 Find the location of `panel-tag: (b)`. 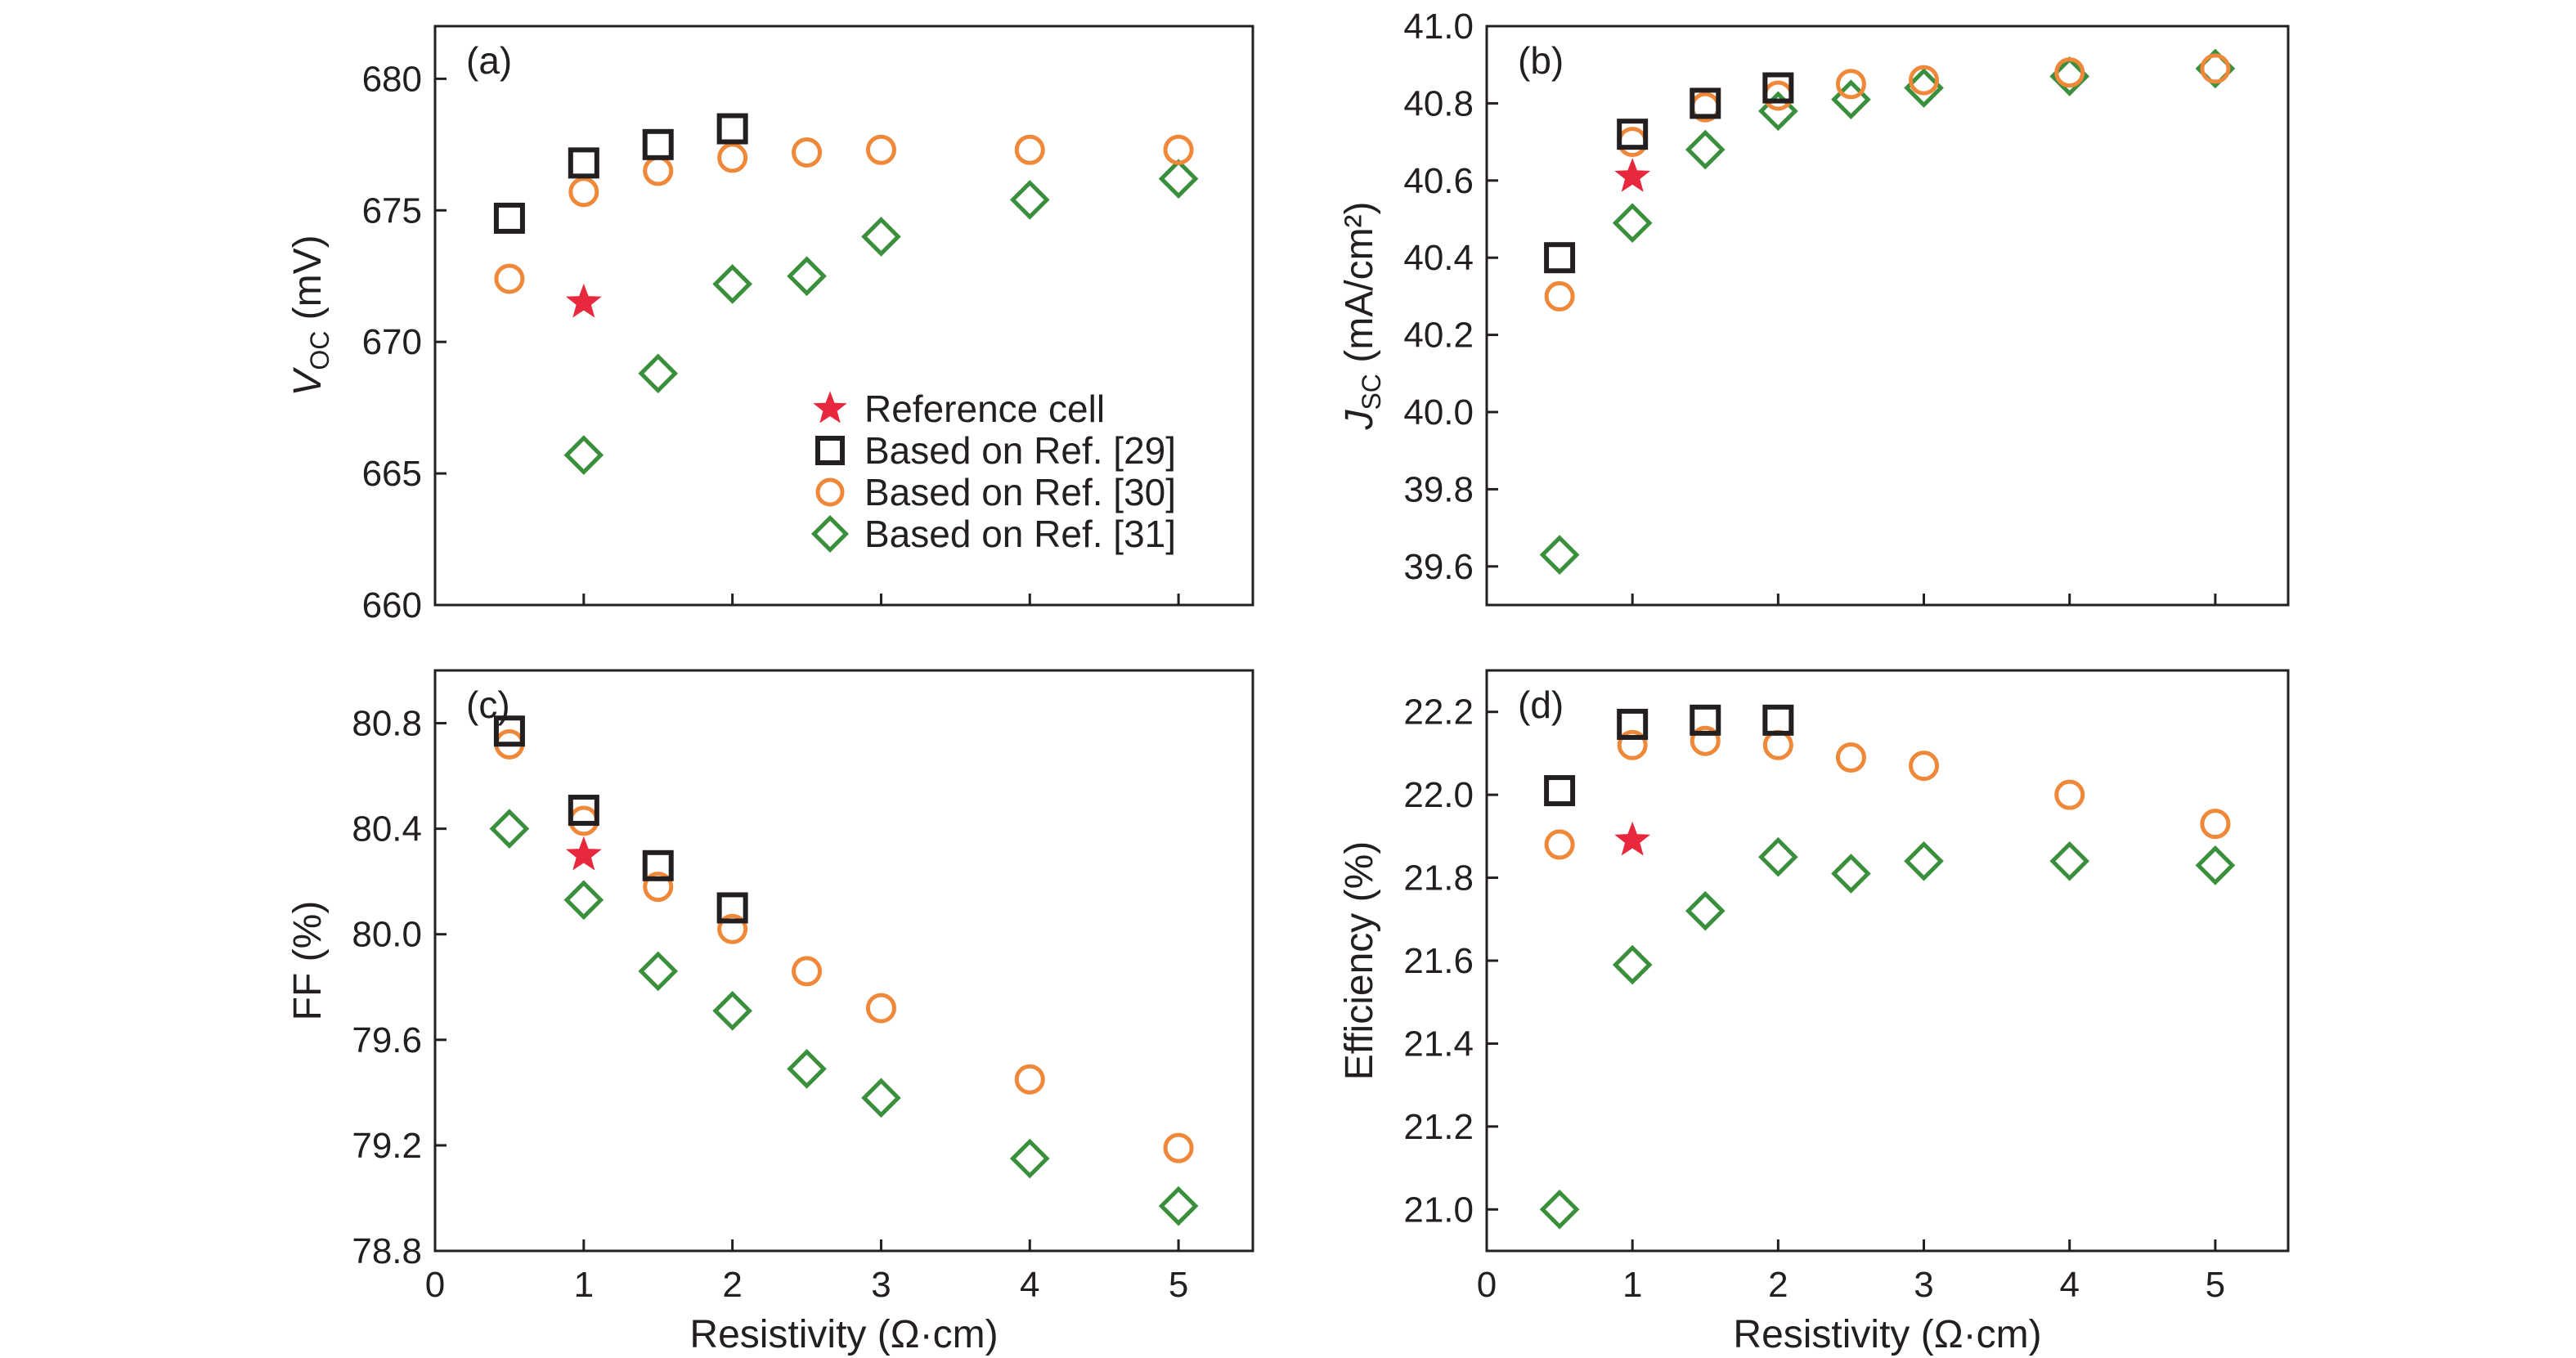

panel-tag: (b) is located at coordinates (1541, 61).